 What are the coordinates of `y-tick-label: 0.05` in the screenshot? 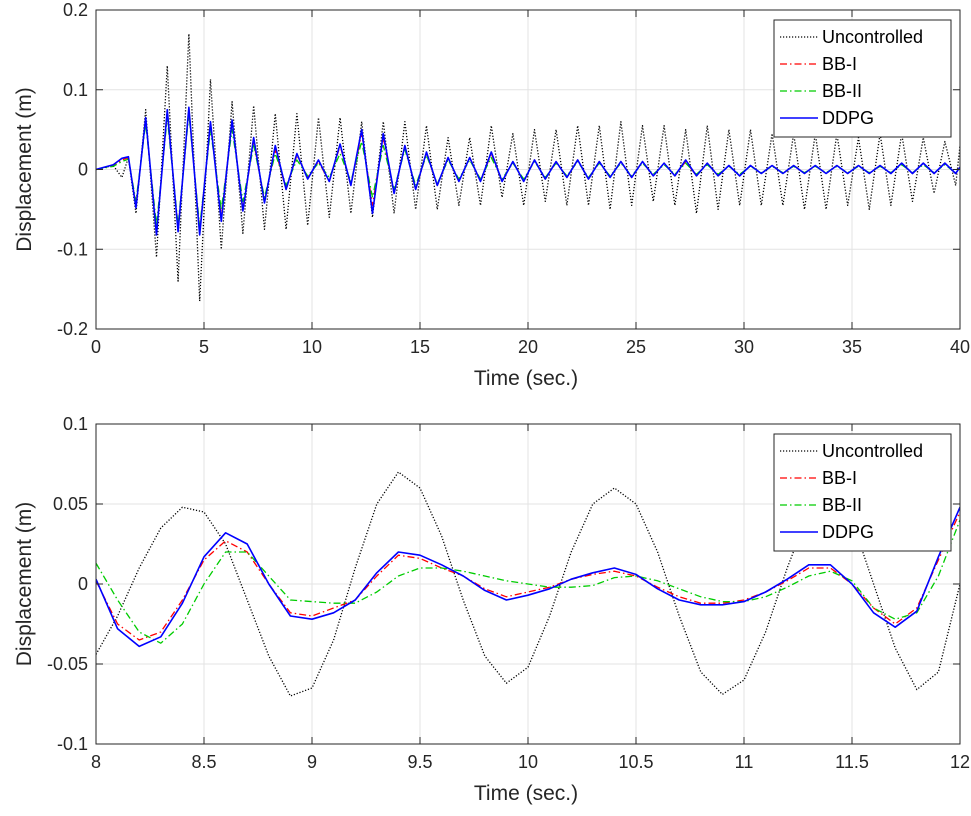 It's located at (70, 504).